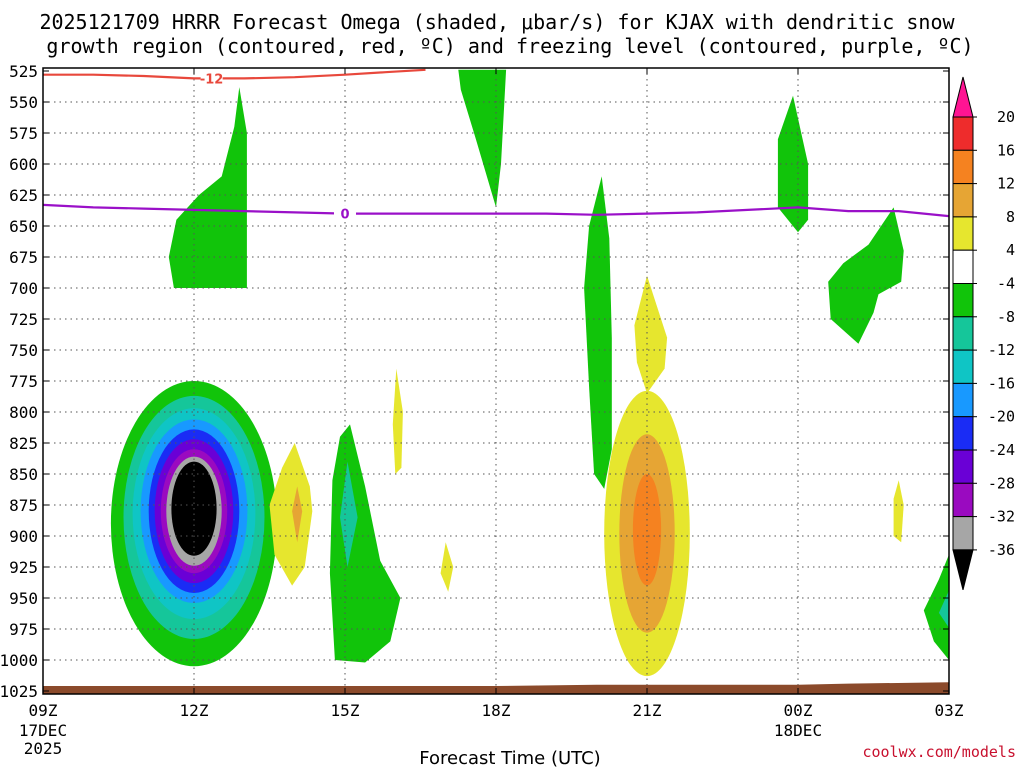 This screenshot has width=1024, height=768. What do you see at coordinates (798, 710) in the screenshot?
I see `x-tick-label: 00Z` at bounding box center [798, 710].